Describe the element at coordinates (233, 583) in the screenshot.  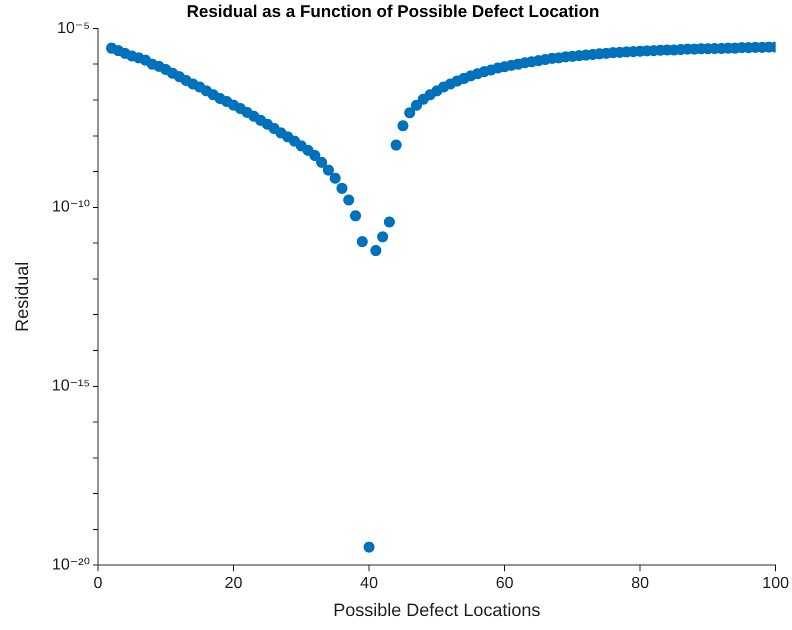
I see `x-tick-label: 20` at that location.